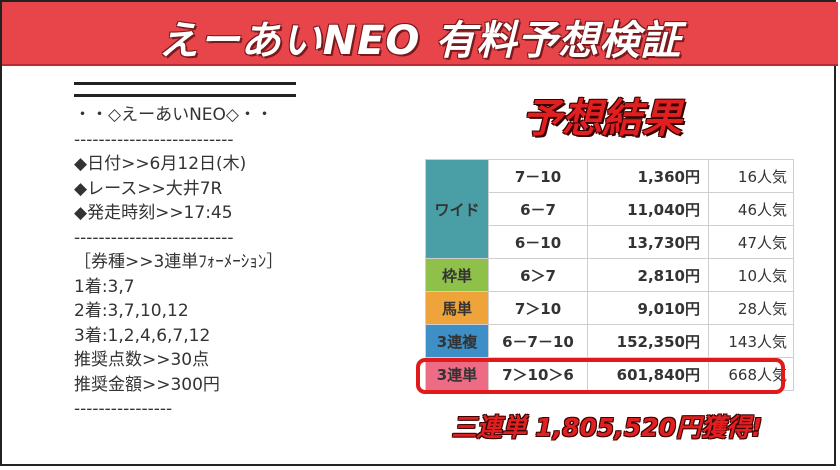 Image resolution: width=840 pixels, height=470 pixels. What do you see at coordinates (160, 164) in the screenshot?
I see `prediction-line: ◆日付>>6月12日(木)` at bounding box center [160, 164].